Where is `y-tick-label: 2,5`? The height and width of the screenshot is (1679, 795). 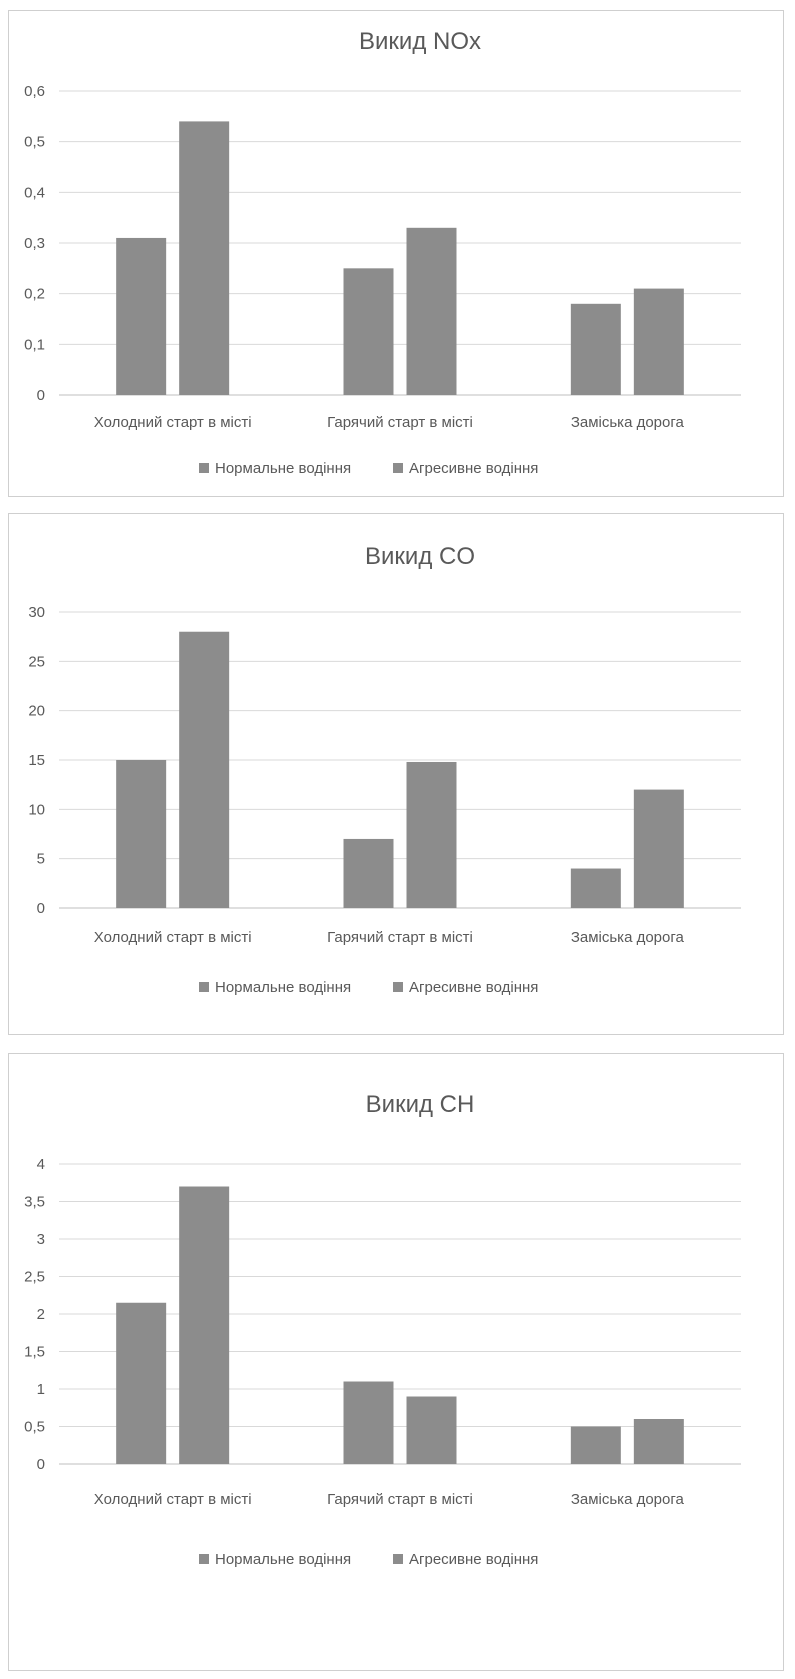
y-tick-label: 2,5 is located at coordinates (34, 1277).